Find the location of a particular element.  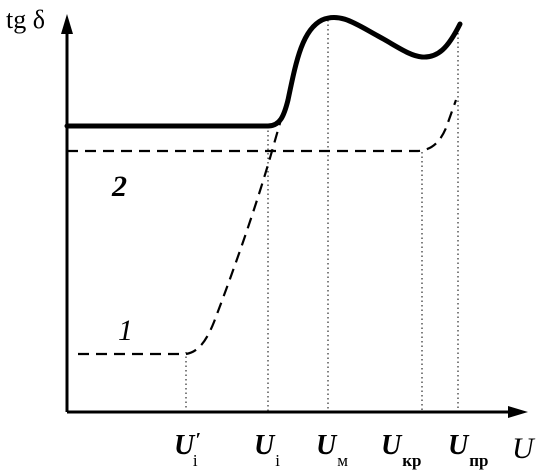

tick-um-sub: м is located at coordinates (342, 460).